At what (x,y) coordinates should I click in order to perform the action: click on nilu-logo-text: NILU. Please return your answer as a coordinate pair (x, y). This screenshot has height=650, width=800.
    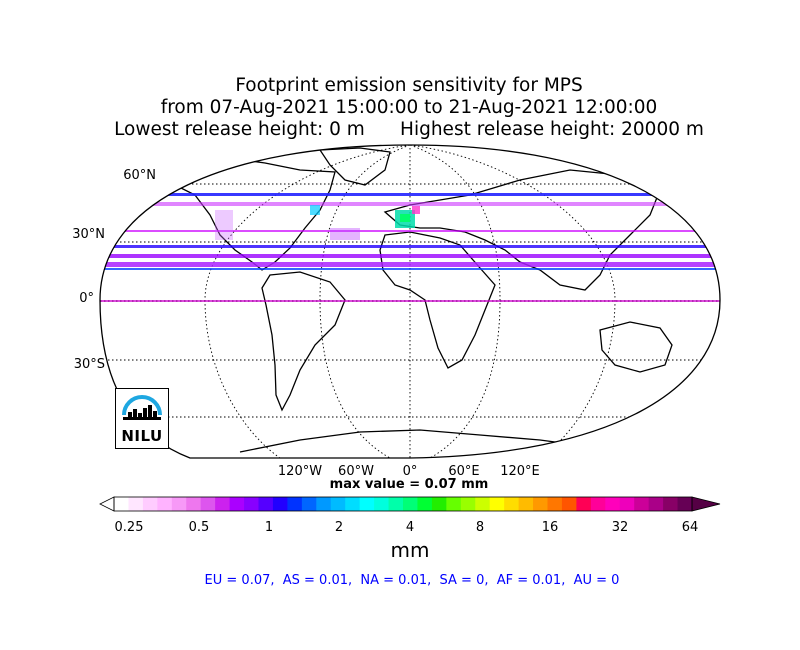
    Looking at the image, I should click on (142, 436).